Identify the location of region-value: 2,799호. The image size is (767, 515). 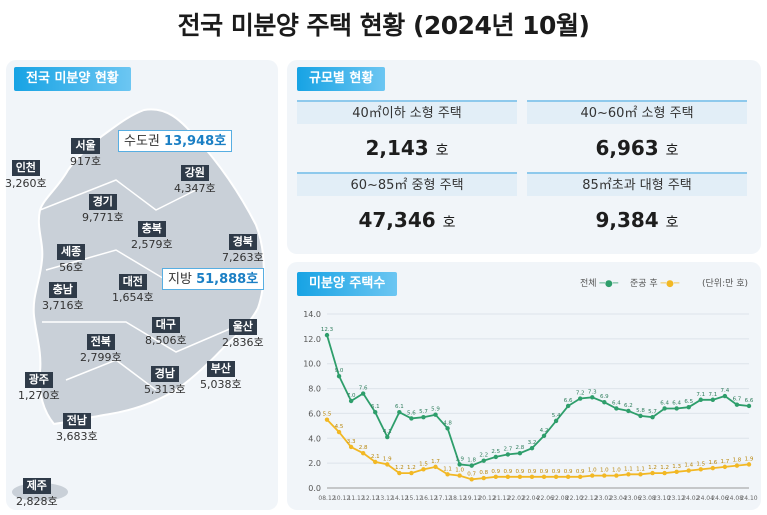
(101, 357).